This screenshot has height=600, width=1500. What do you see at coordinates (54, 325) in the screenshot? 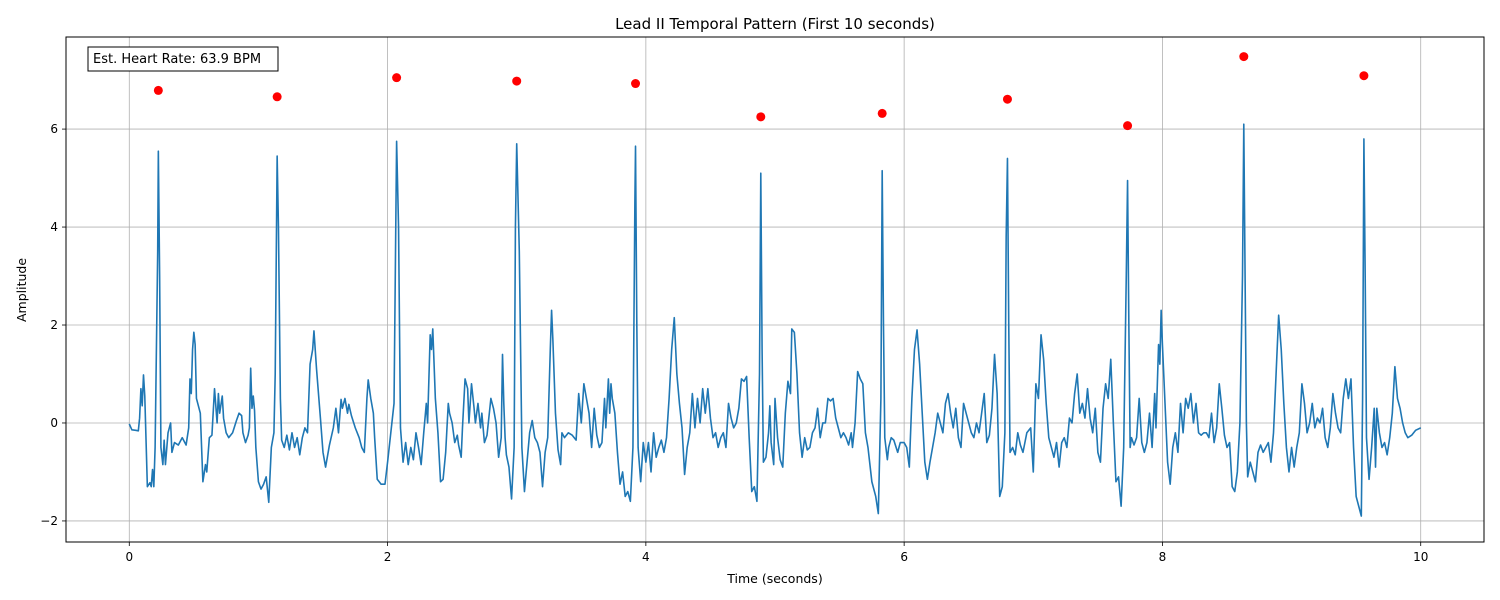
I see `y-tick-label: 2` at bounding box center [54, 325].